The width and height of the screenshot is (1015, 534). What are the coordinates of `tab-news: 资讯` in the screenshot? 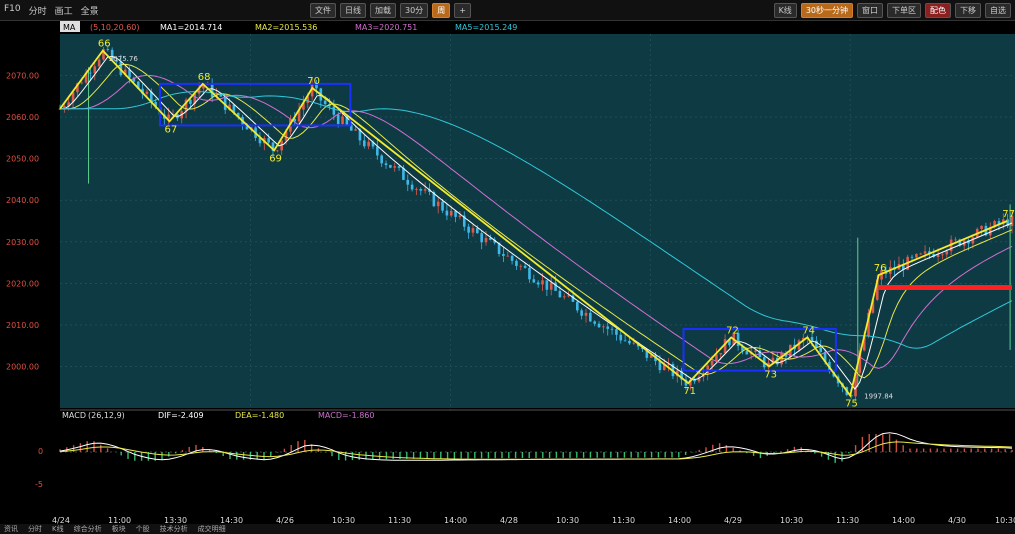 It's located at (11, 529).